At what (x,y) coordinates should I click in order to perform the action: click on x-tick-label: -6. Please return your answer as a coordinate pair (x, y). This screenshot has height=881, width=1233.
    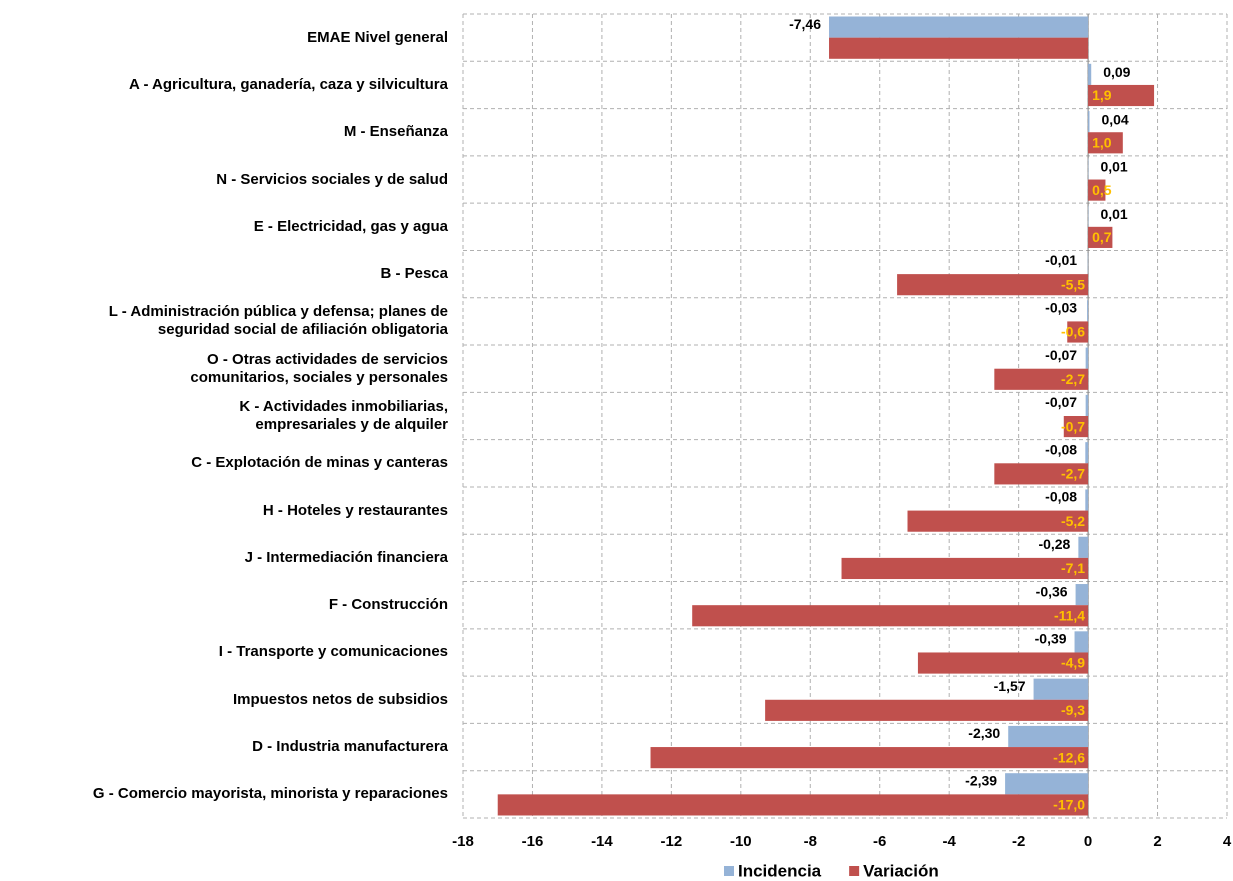
    Looking at the image, I should click on (879, 841).